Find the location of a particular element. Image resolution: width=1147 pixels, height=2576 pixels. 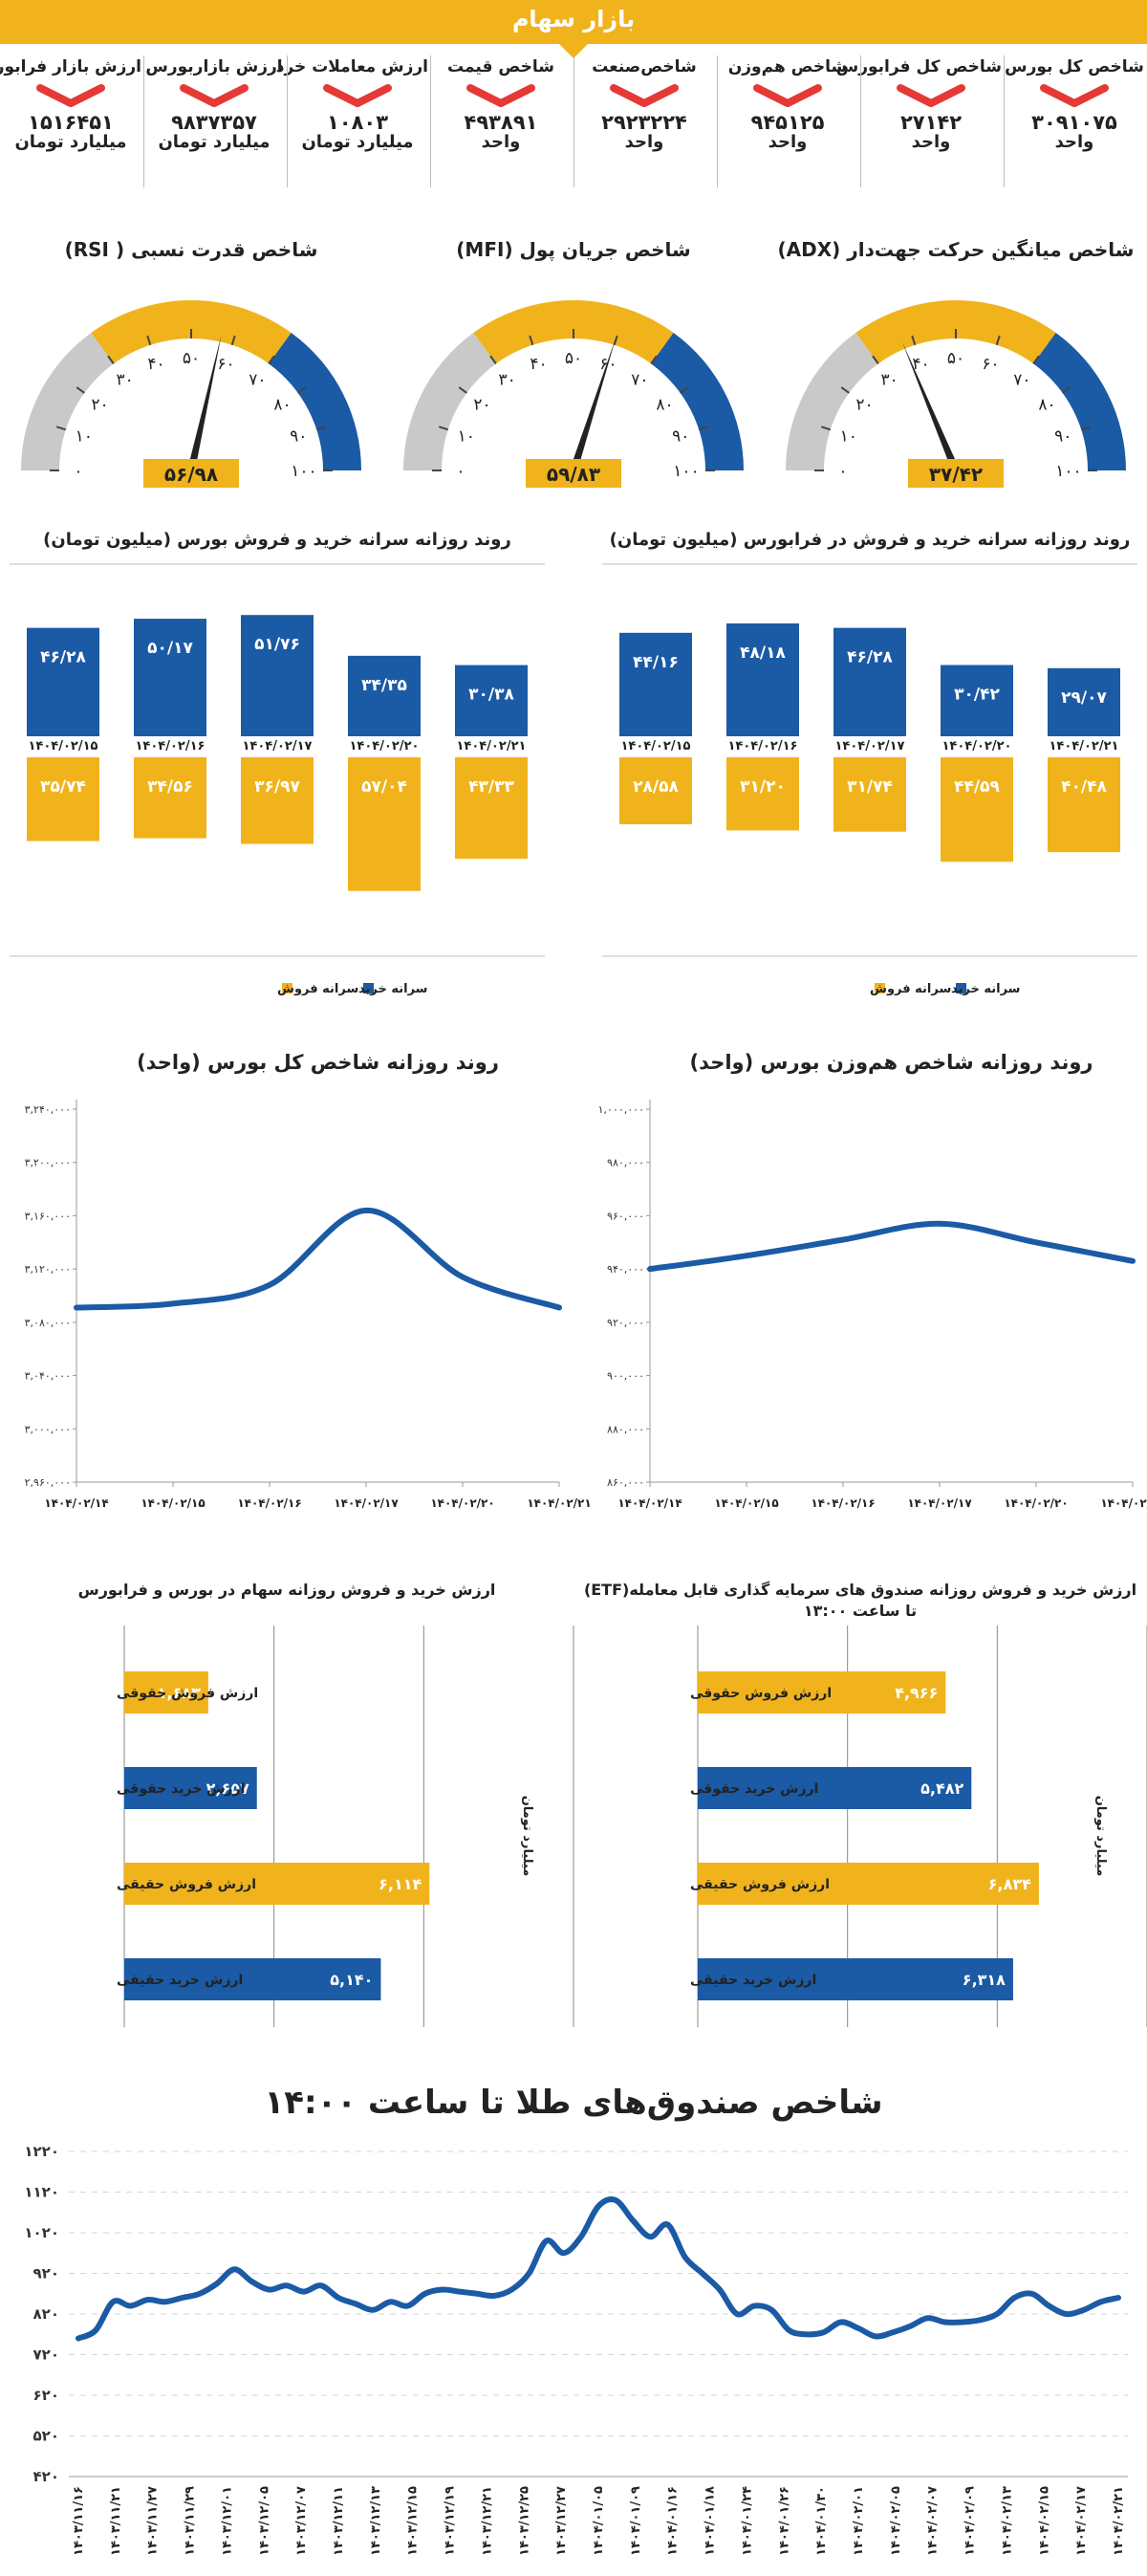

gauge-tick-label: ۰ is located at coordinates (460, 471).